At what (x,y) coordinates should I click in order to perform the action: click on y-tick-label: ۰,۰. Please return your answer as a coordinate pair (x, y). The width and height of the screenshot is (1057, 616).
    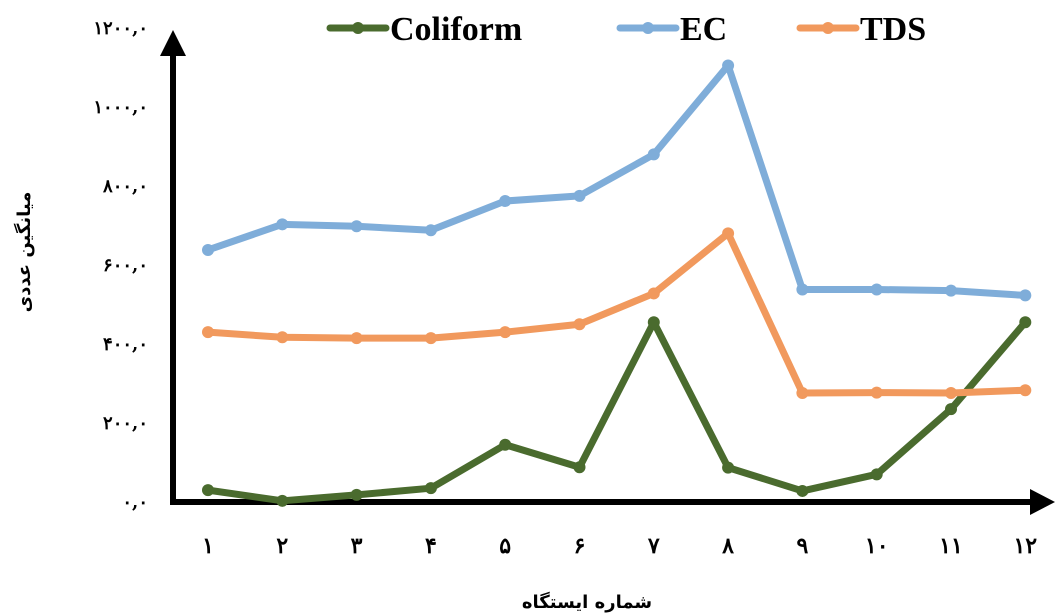
    Looking at the image, I should click on (135, 502).